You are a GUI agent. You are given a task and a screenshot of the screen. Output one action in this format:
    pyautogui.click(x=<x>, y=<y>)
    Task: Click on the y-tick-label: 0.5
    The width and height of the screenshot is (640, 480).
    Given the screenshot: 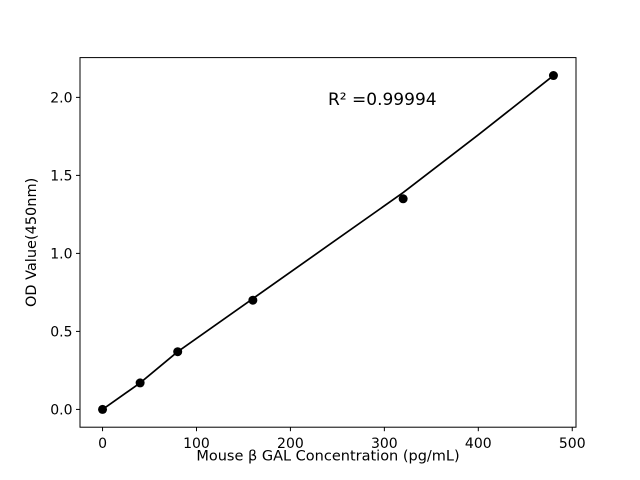 What is the action you would take?
    pyautogui.click(x=61, y=332)
    